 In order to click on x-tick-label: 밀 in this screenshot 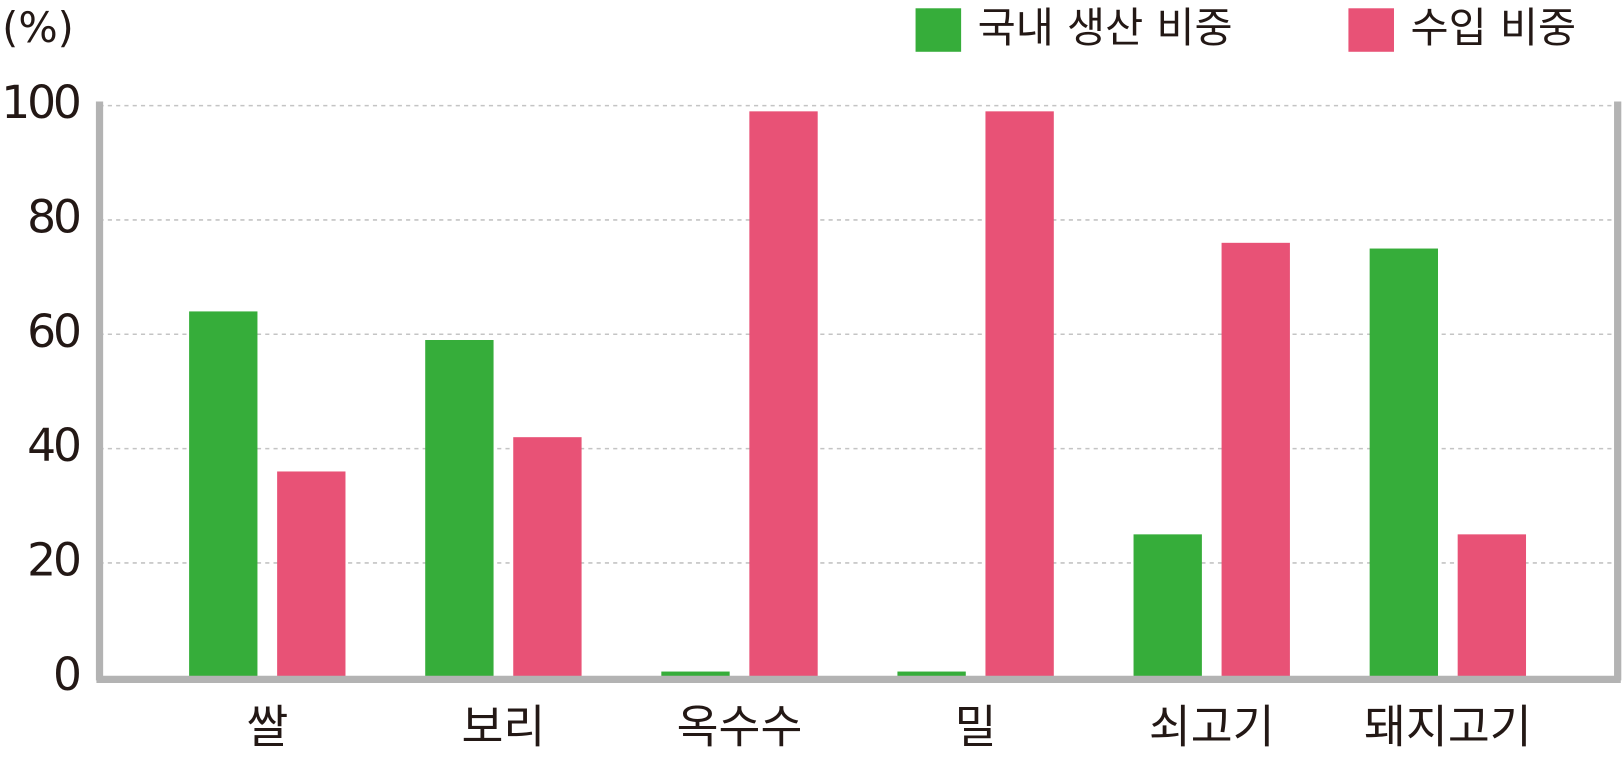, I will do `click(976, 727)`.